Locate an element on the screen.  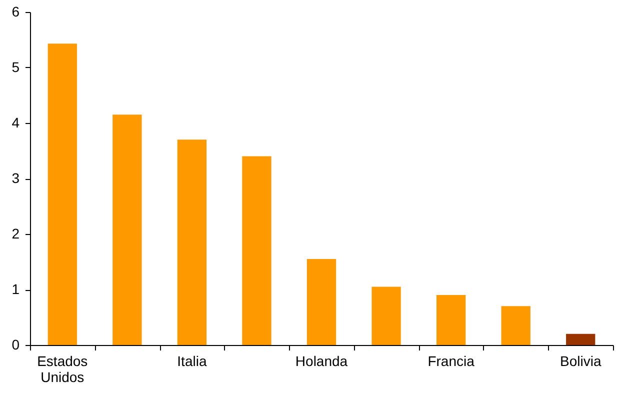
x-tick-label: Holanda is located at coordinates (321, 361).